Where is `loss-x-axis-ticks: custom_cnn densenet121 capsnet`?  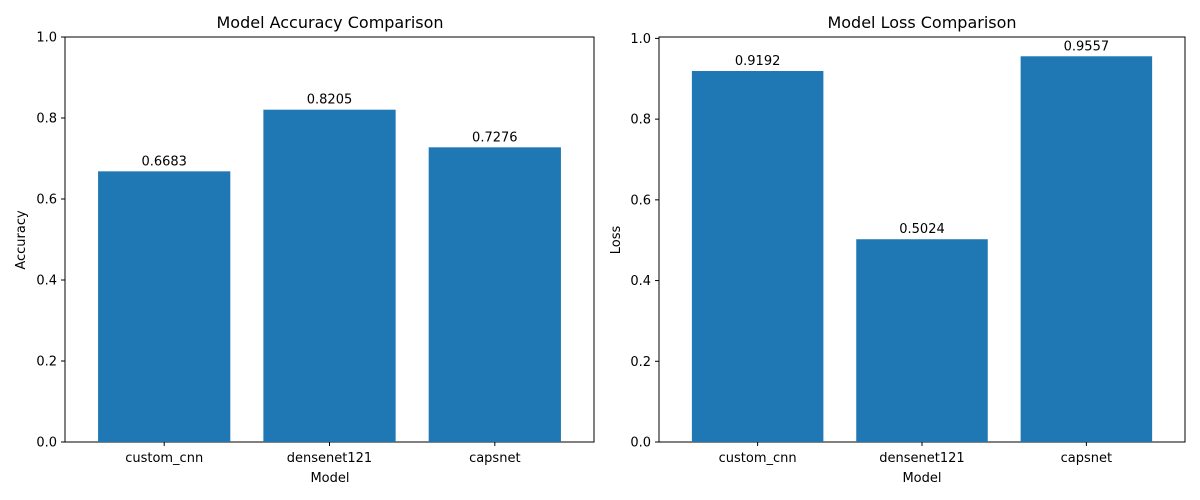 loss-x-axis-ticks: custom_cnn densenet121 capsnet is located at coordinates (915, 454).